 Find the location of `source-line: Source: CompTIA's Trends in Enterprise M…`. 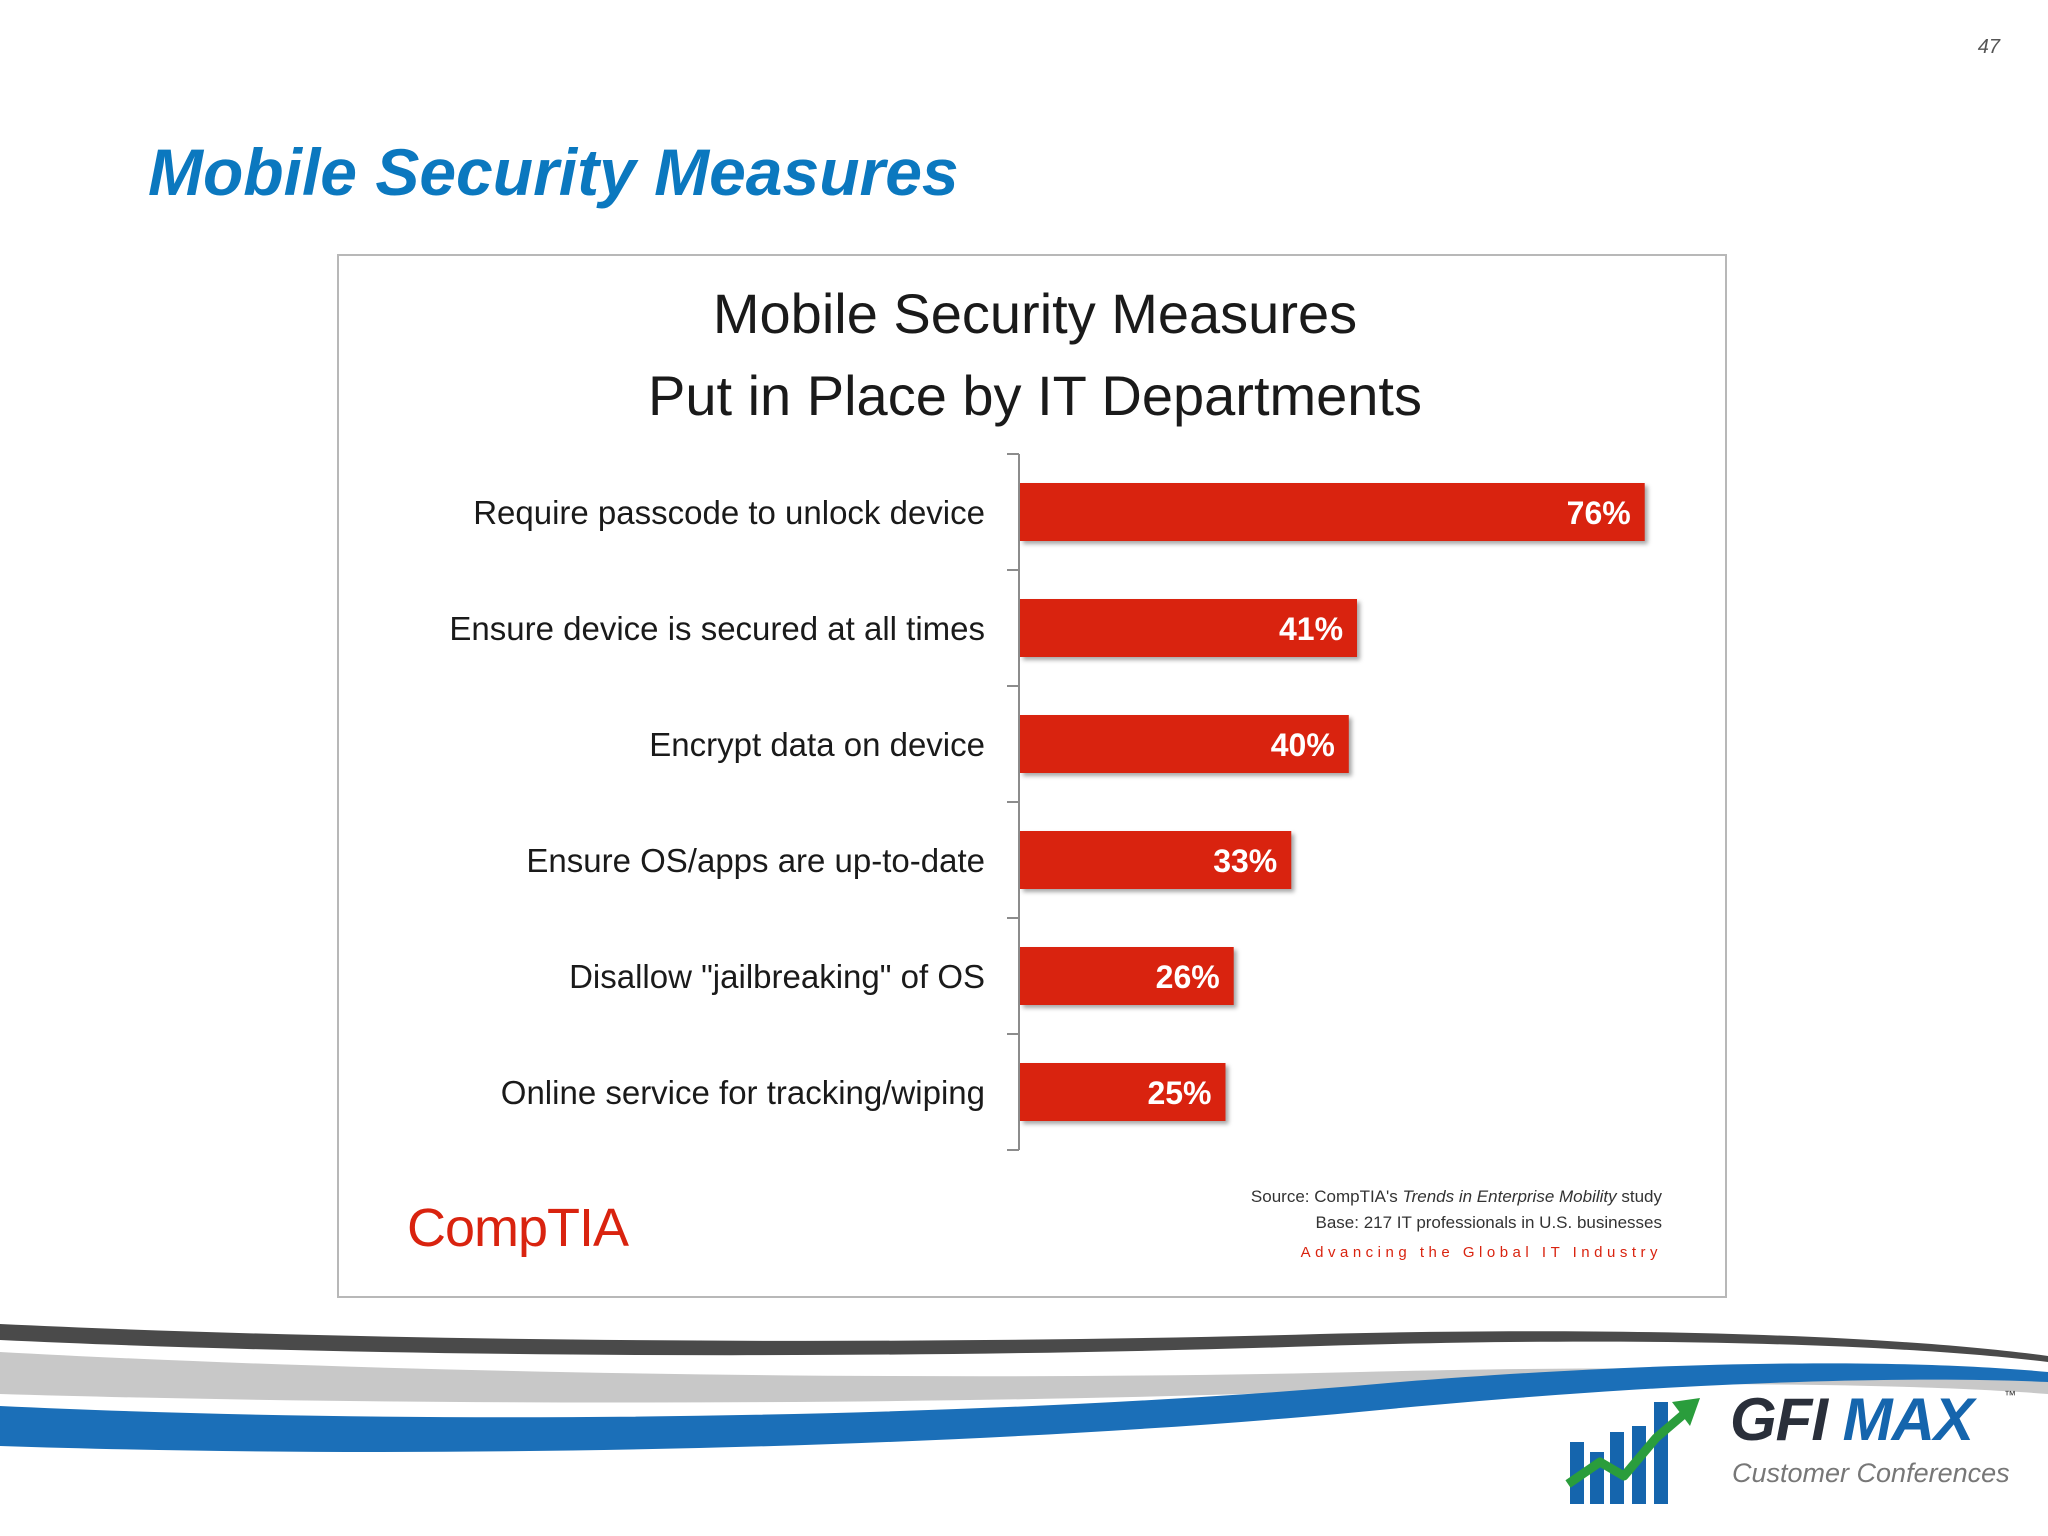

source-line: Source: CompTIA's Trends in Enterprise M… is located at coordinates (1457, 1196).